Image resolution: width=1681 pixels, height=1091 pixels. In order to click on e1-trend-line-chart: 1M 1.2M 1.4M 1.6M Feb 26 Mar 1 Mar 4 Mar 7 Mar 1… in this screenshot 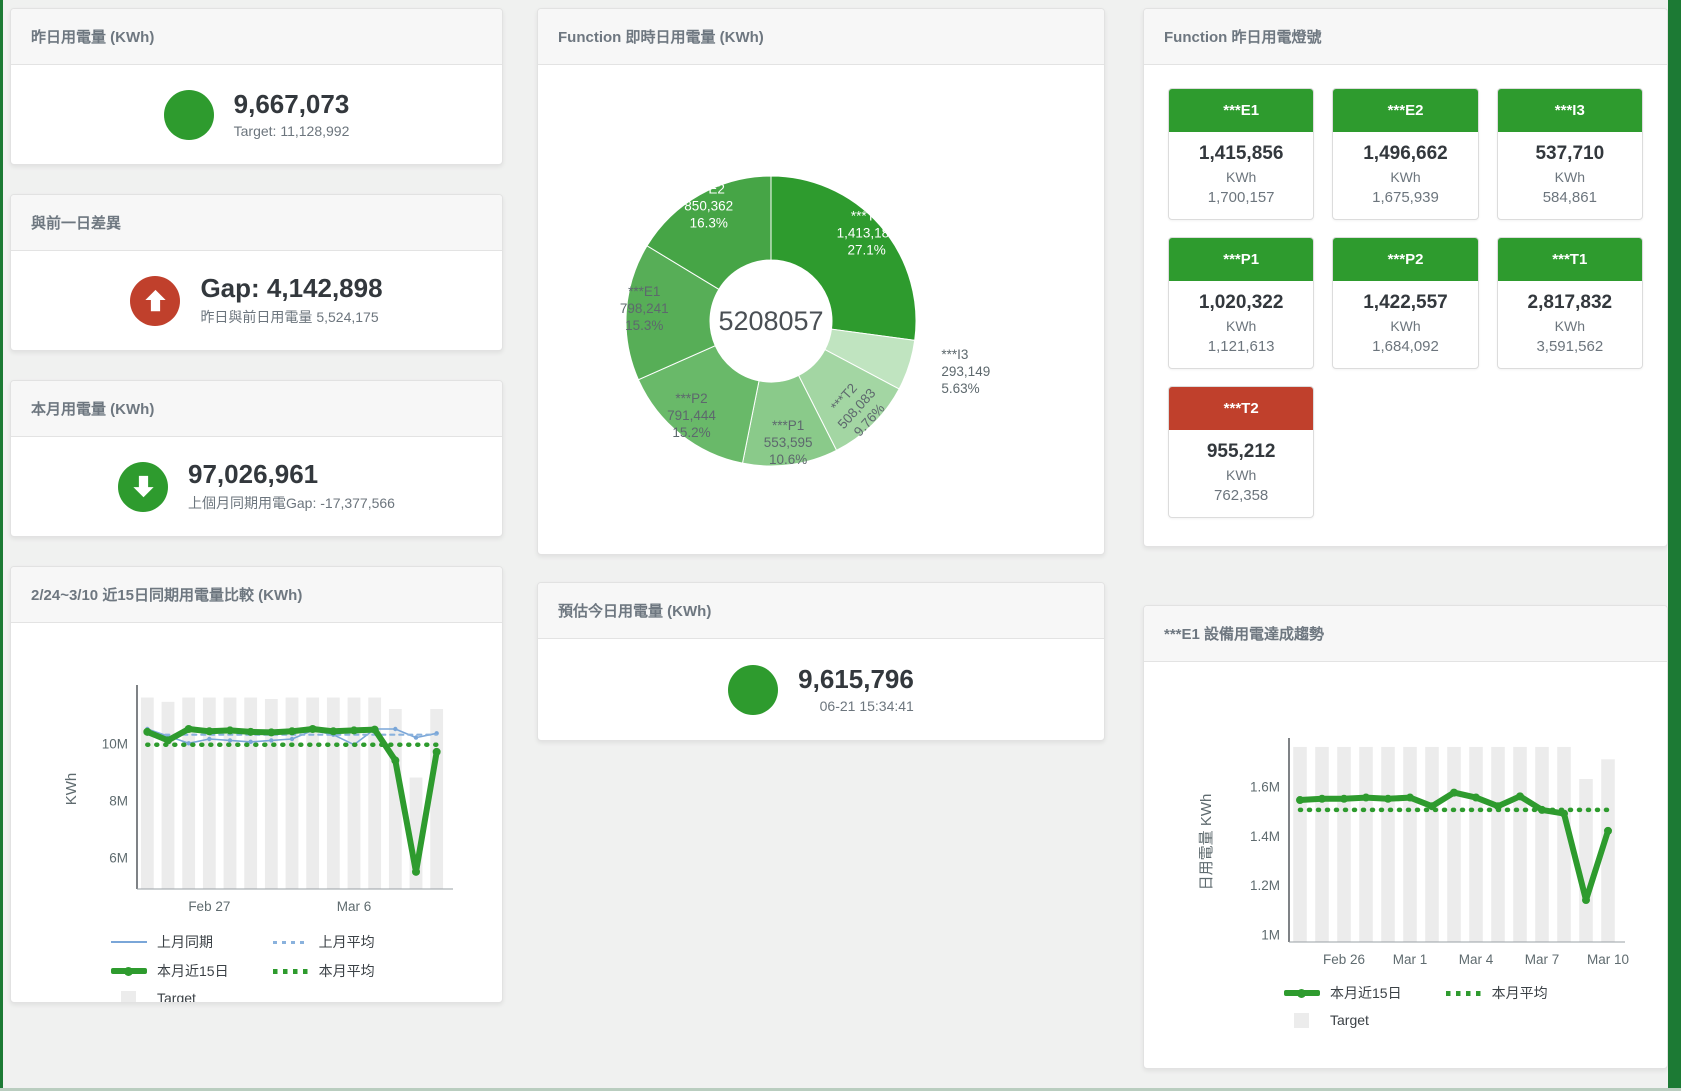, I will do `click(1406, 857)`.